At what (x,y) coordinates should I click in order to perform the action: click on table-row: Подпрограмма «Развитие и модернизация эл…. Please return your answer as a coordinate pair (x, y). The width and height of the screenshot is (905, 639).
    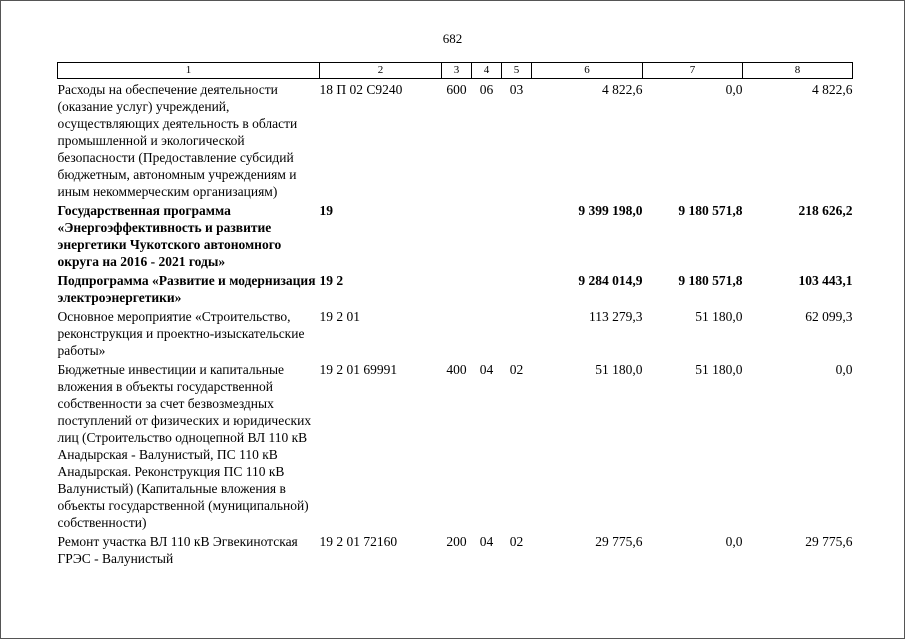
    Looking at the image, I should click on (455, 288).